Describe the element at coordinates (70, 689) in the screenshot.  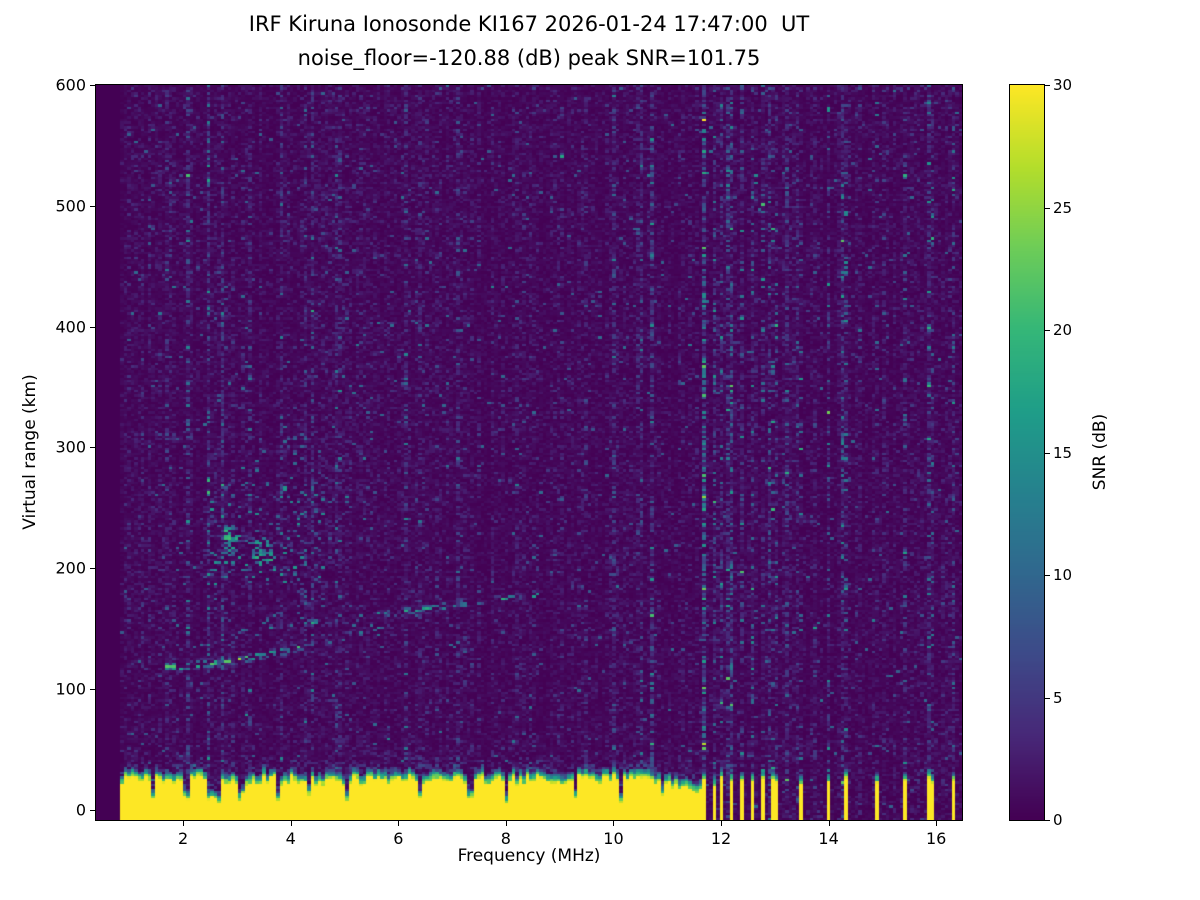
I see `y-tick-label: 100` at that location.